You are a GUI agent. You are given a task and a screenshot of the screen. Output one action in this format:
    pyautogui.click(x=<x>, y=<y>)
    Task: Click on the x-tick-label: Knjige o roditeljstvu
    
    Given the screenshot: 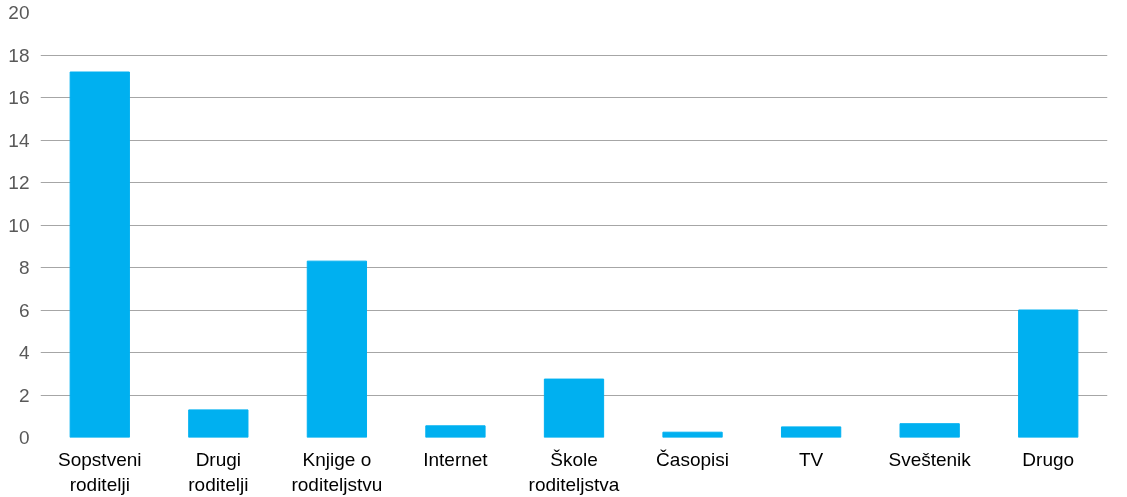 What is the action you would take?
    pyautogui.click(x=337, y=471)
    